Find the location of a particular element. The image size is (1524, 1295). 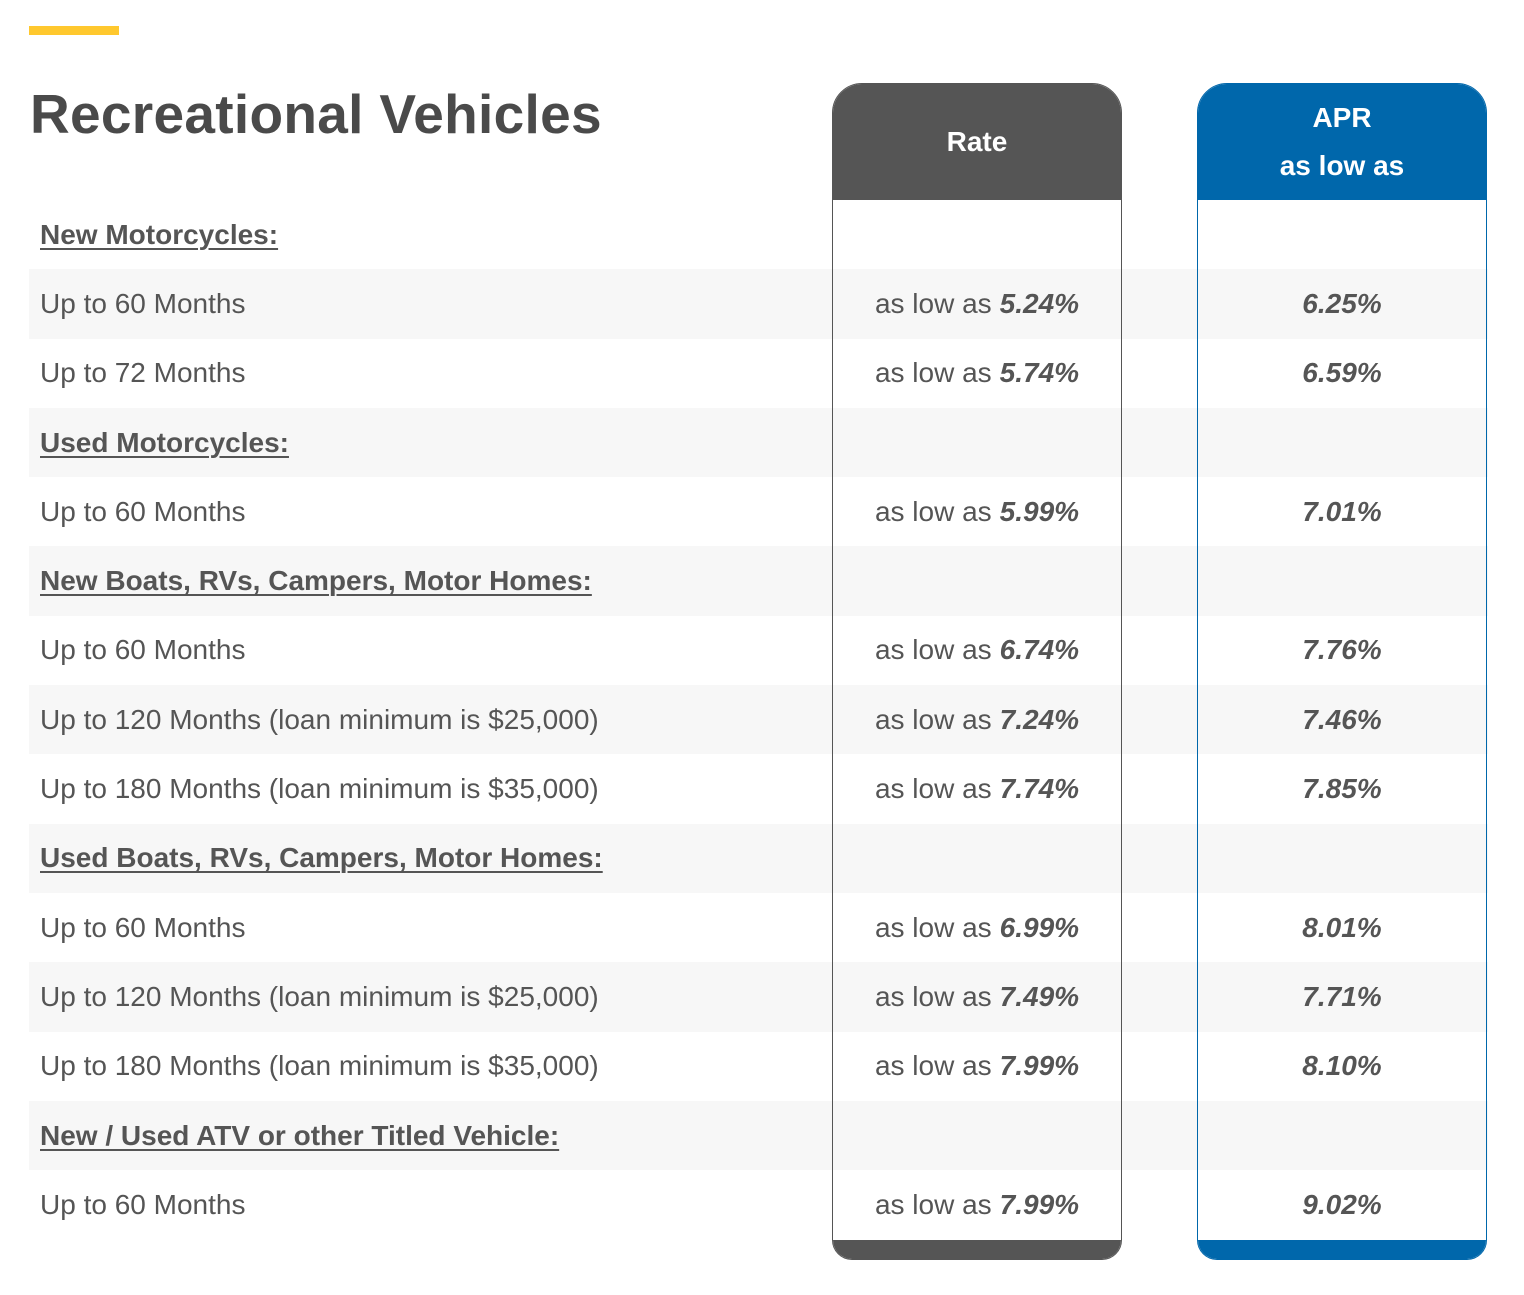

table-row: Up to 60 Months as low as 5.99% 7.01% is located at coordinates (758, 511).